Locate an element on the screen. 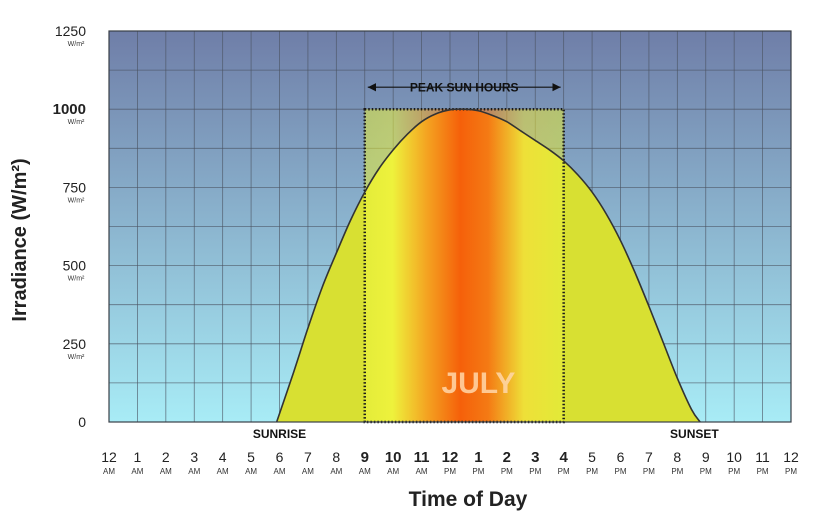 This screenshot has width=820, height=515. y-tick-label: 1250 is located at coordinates (70, 31).